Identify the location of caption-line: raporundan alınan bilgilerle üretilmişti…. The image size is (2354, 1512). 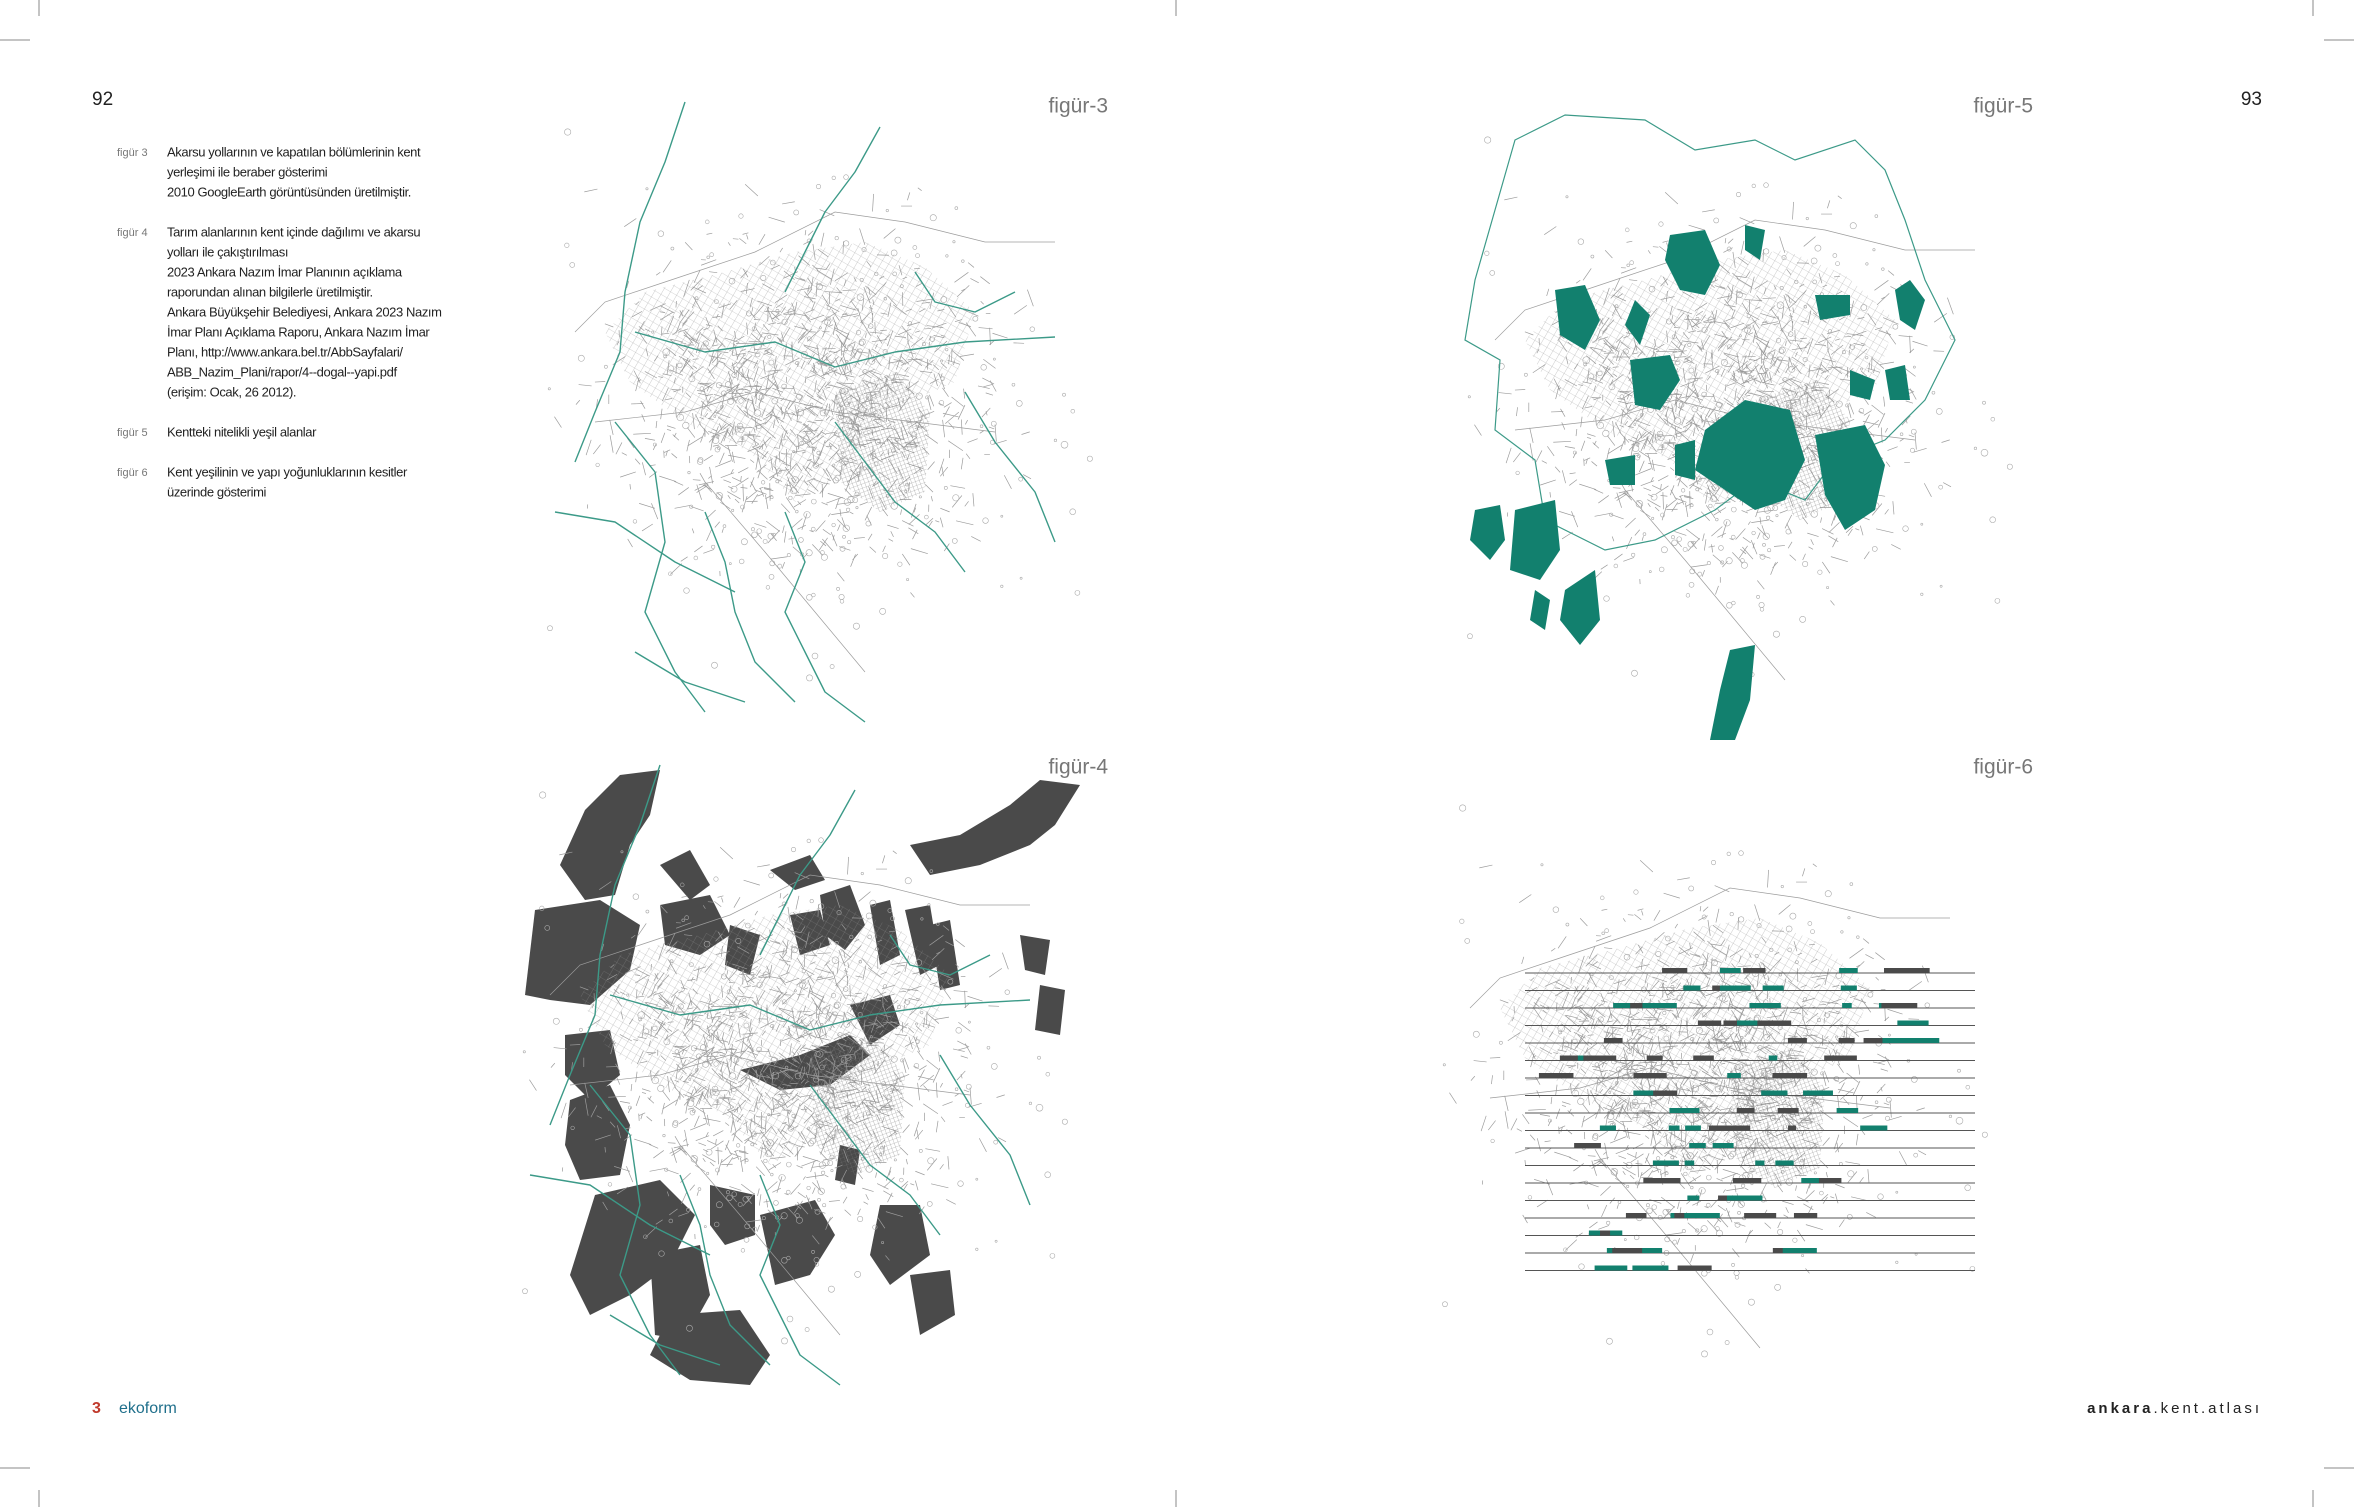
(270, 291).